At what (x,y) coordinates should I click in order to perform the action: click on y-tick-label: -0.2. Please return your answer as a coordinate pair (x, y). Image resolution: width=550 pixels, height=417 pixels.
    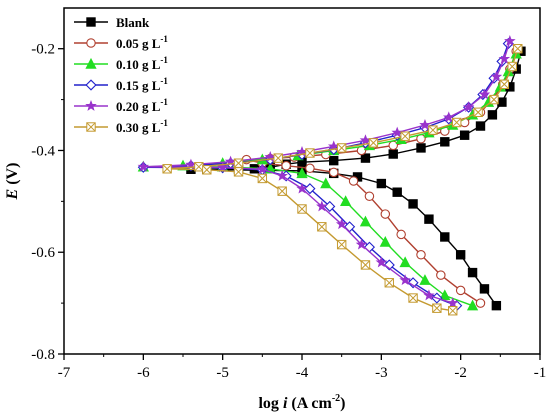
    Looking at the image, I should click on (43, 50).